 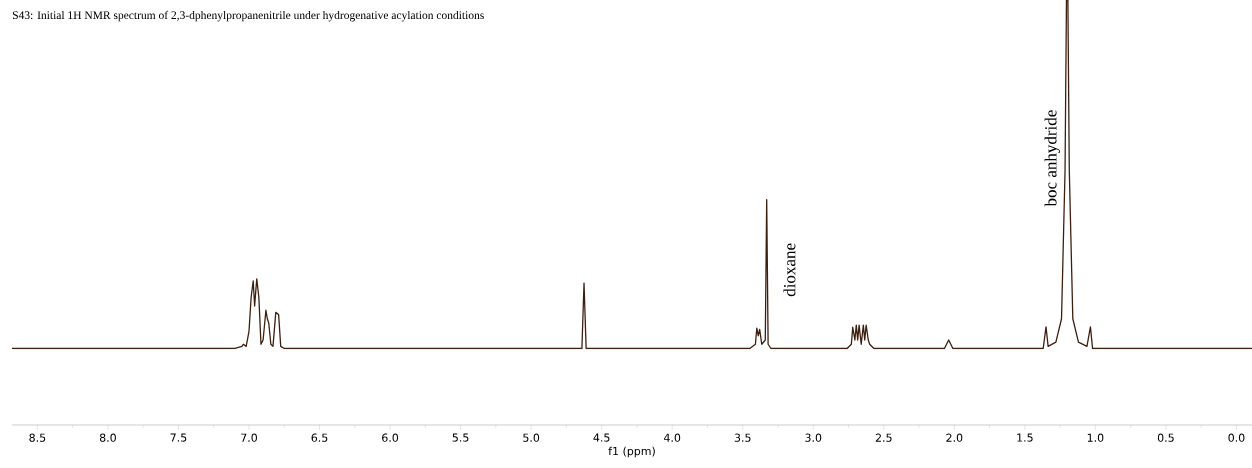 What do you see at coordinates (672, 437) in the screenshot?
I see `x-tick-label: 4.0` at bounding box center [672, 437].